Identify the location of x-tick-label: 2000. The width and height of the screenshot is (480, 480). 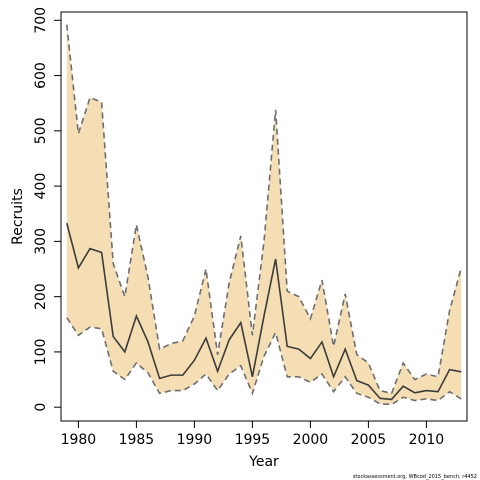
(311, 440).